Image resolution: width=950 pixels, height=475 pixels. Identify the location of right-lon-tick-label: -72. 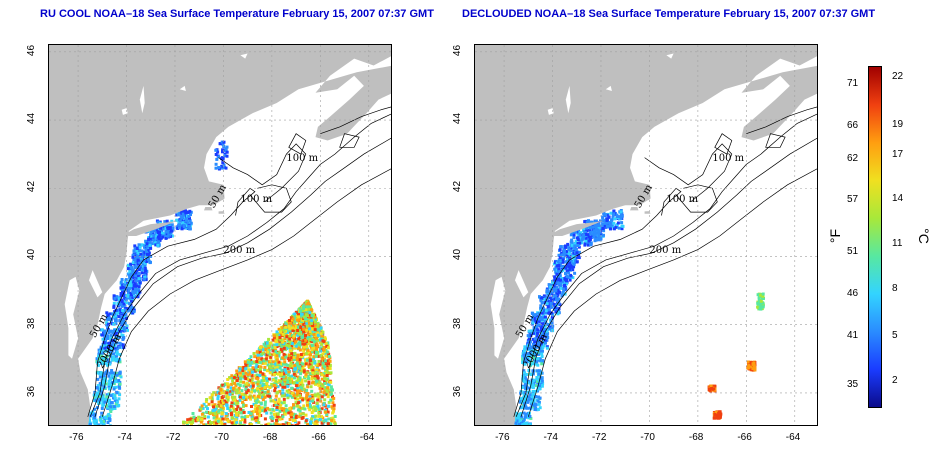
(599, 437).